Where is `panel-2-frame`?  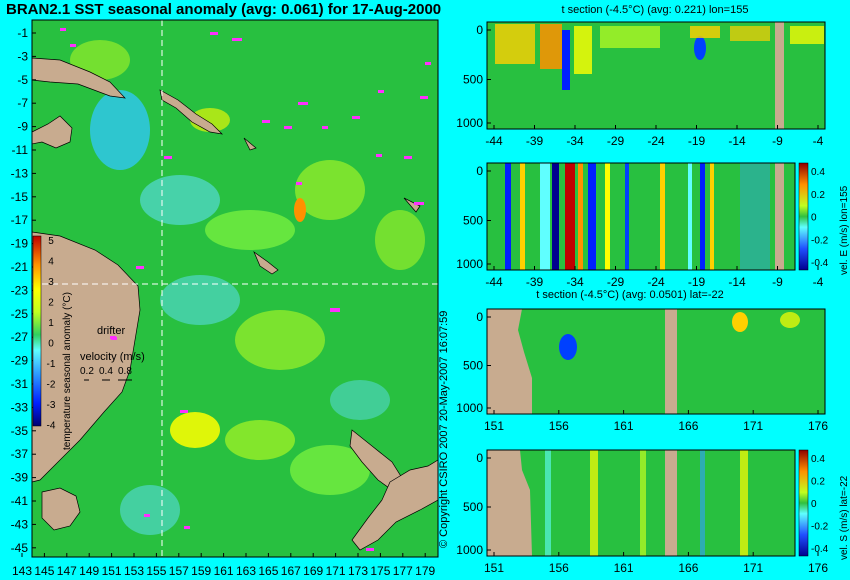 panel-2-frame is located at coordinates (641, 216).